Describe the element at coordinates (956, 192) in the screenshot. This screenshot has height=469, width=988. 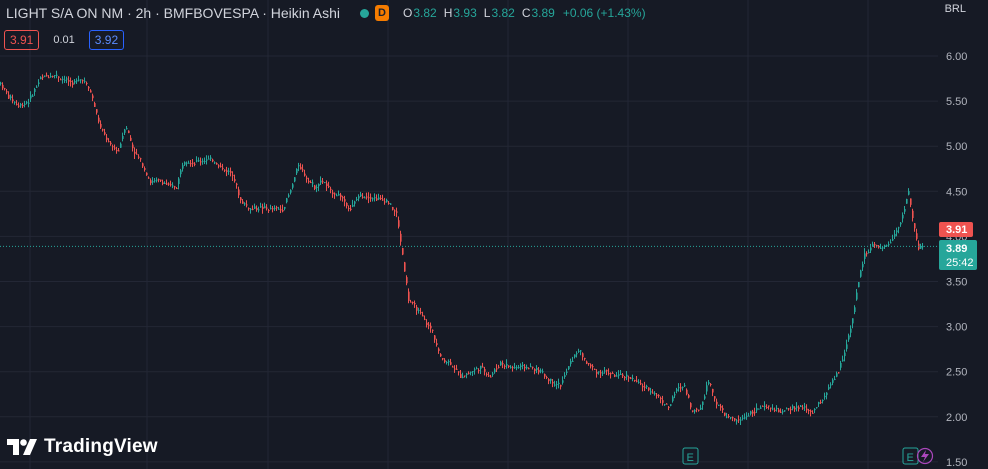
I see `price-axis-tick-label: 4.50` at that location.